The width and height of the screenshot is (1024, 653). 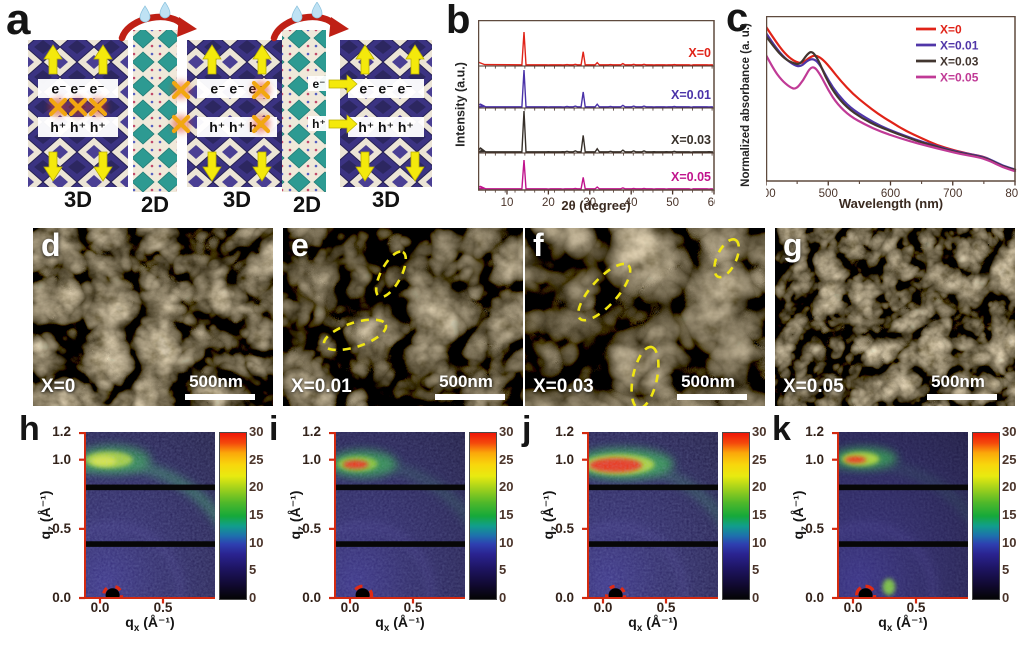 What do you see at coordinates (952, 194) in the screenshot?
I see `x-tick-label: 700` at bounding box center [952, 194].